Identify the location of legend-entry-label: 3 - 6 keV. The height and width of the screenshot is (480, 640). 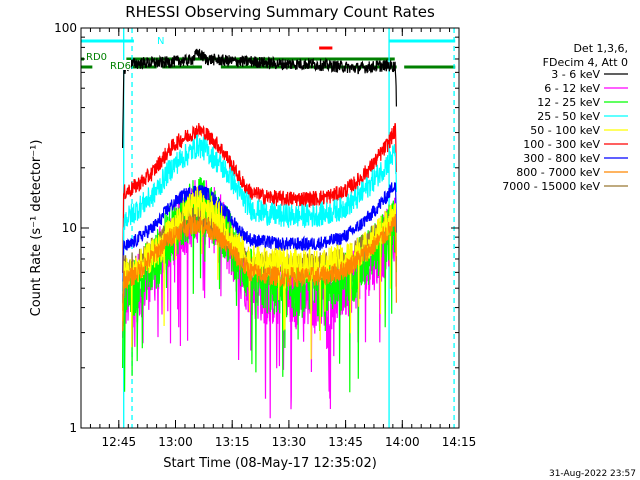
(575, 74).